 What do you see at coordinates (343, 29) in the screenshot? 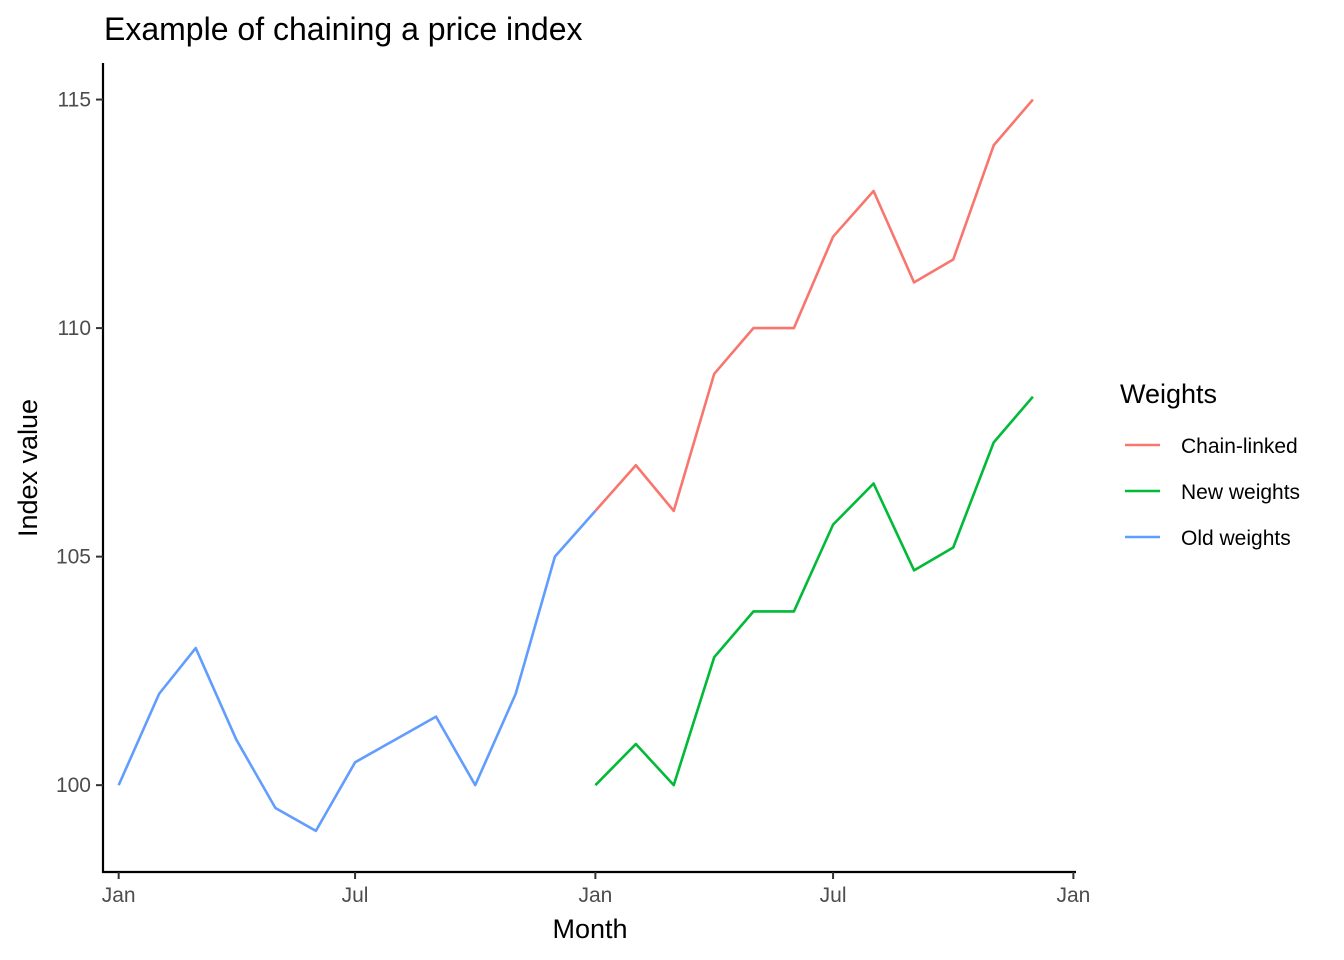
I see `chart-title: Example of chaining a price index` at bounding box center [343, 29].